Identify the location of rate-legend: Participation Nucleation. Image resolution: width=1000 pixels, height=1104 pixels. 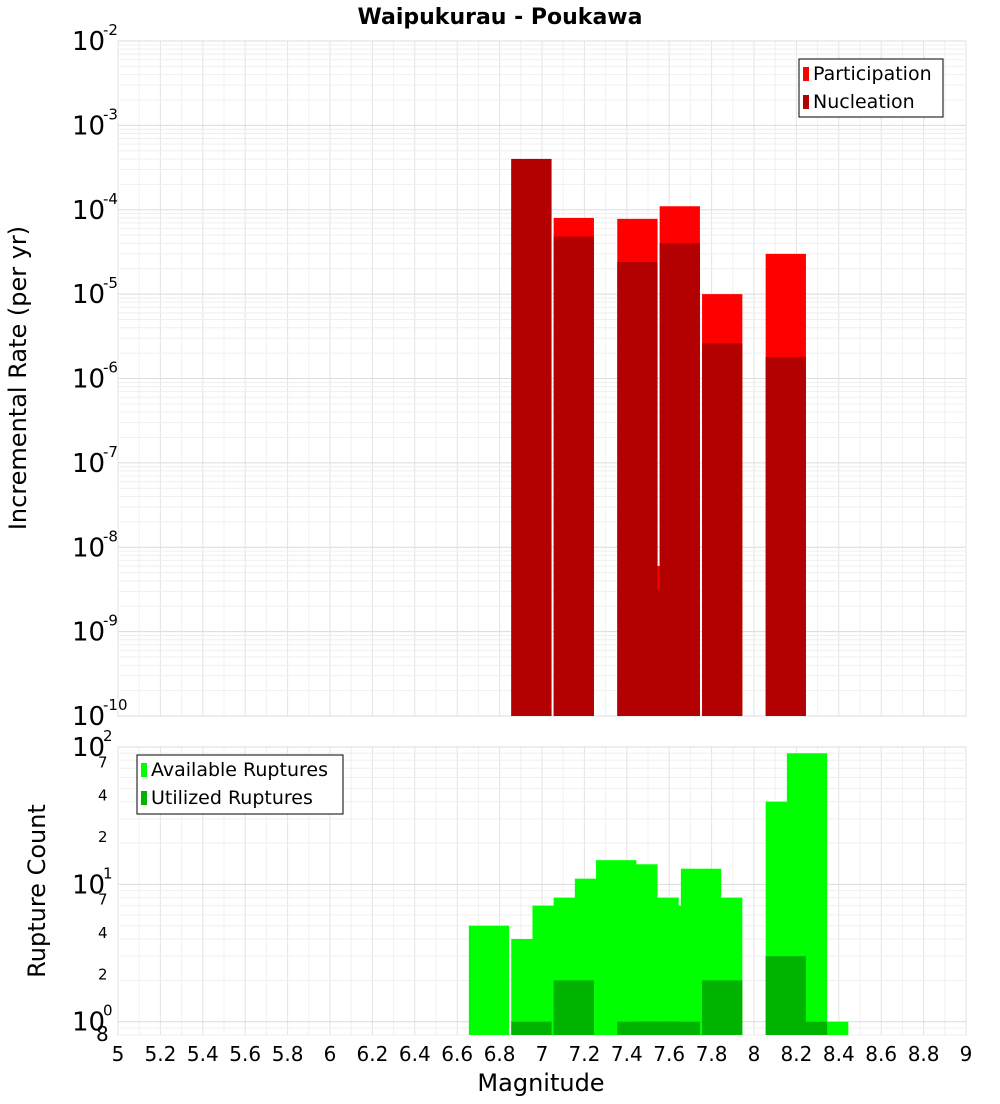
(871, 88).